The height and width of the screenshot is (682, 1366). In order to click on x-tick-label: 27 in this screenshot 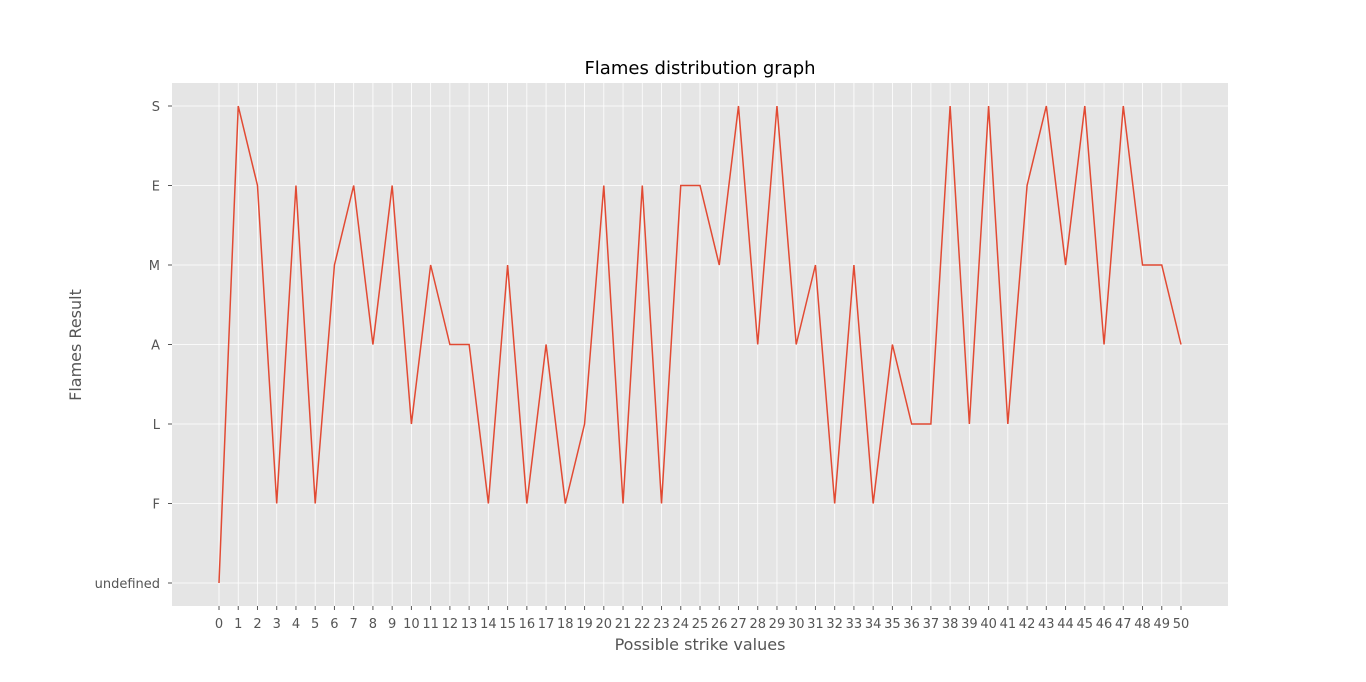, I will do `click(738, 624)`.